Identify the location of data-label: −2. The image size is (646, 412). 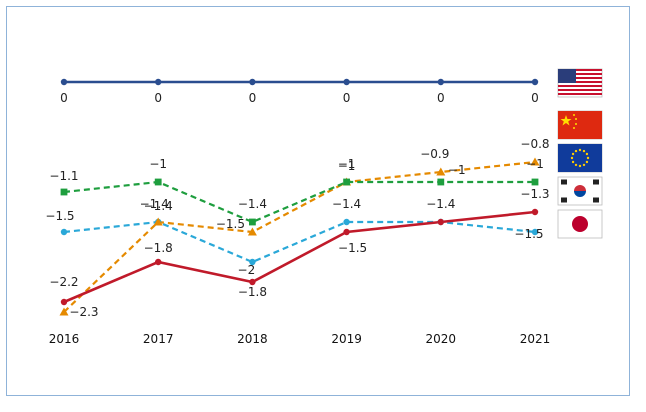
(247, 270).